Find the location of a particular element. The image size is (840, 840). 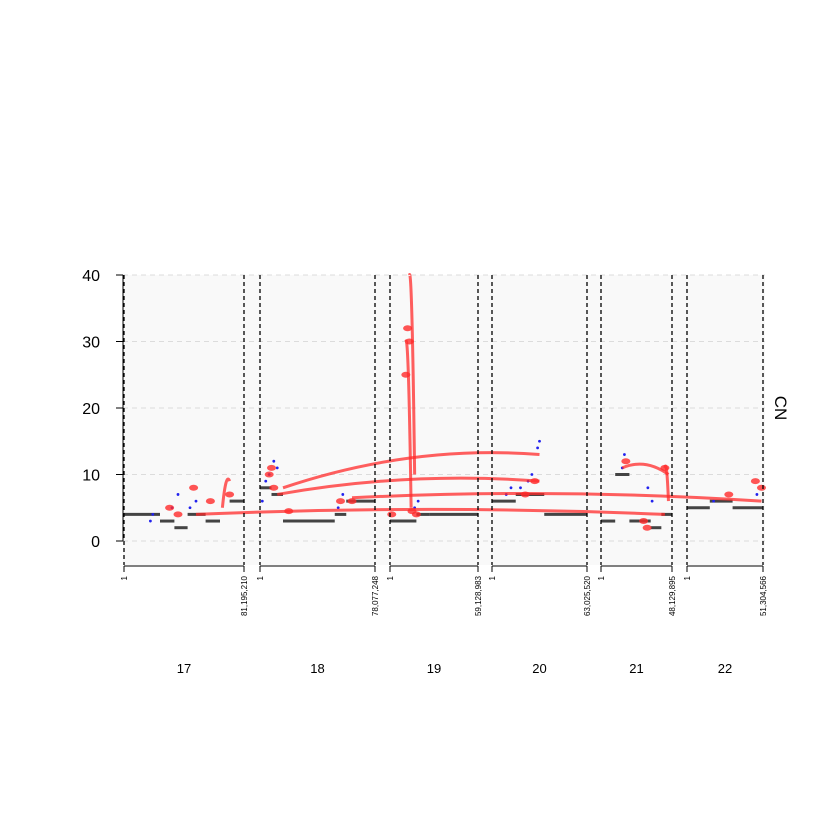

chrom-name-label: 22 is located at coordinates (725, 668).